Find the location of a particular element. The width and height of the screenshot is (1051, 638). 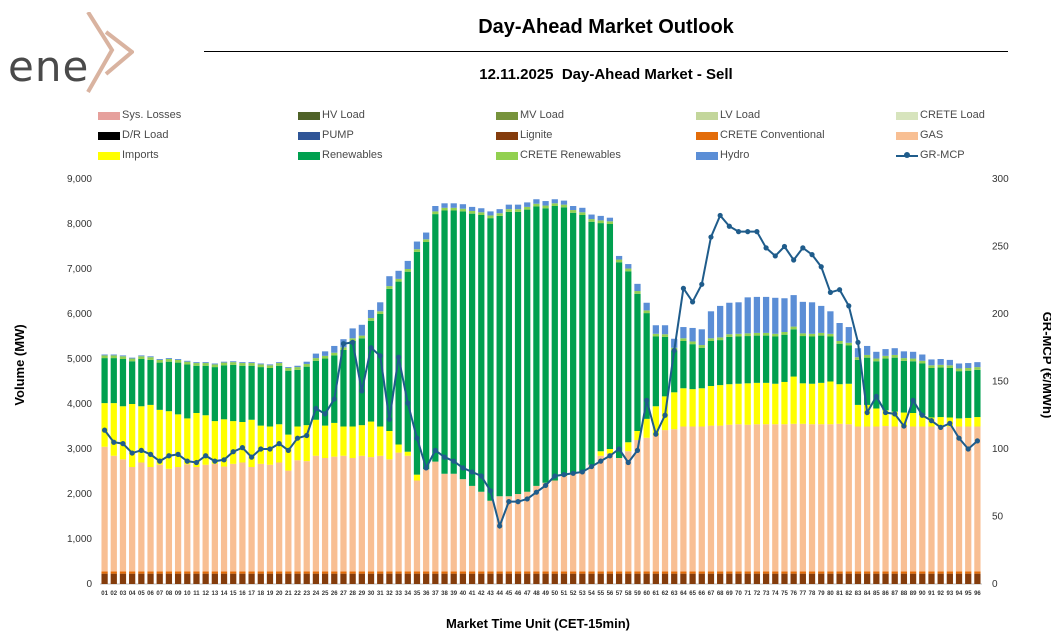

legend-label: GR-MCP is located at coordinates (942, 155).